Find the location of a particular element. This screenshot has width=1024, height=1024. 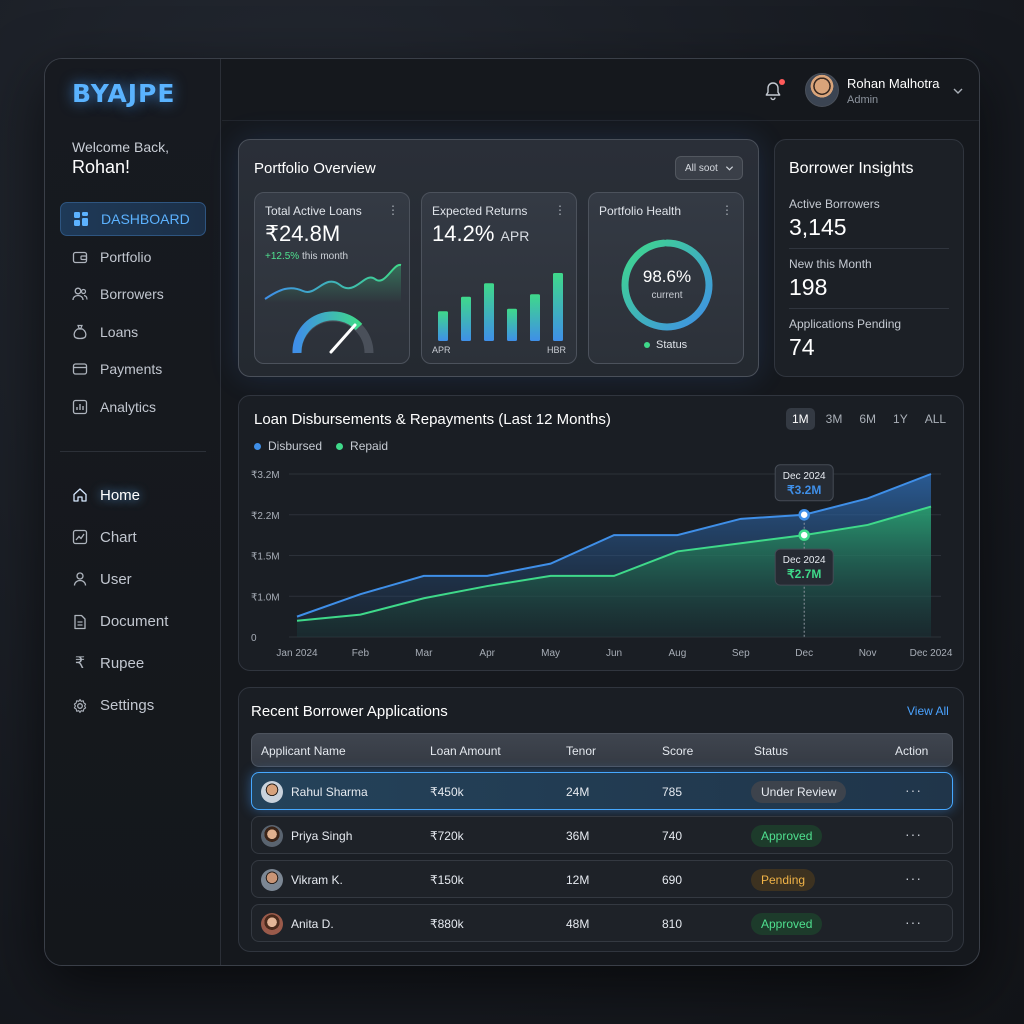

sidebar-item-settings: Settings is located at coordinates (133, 706).